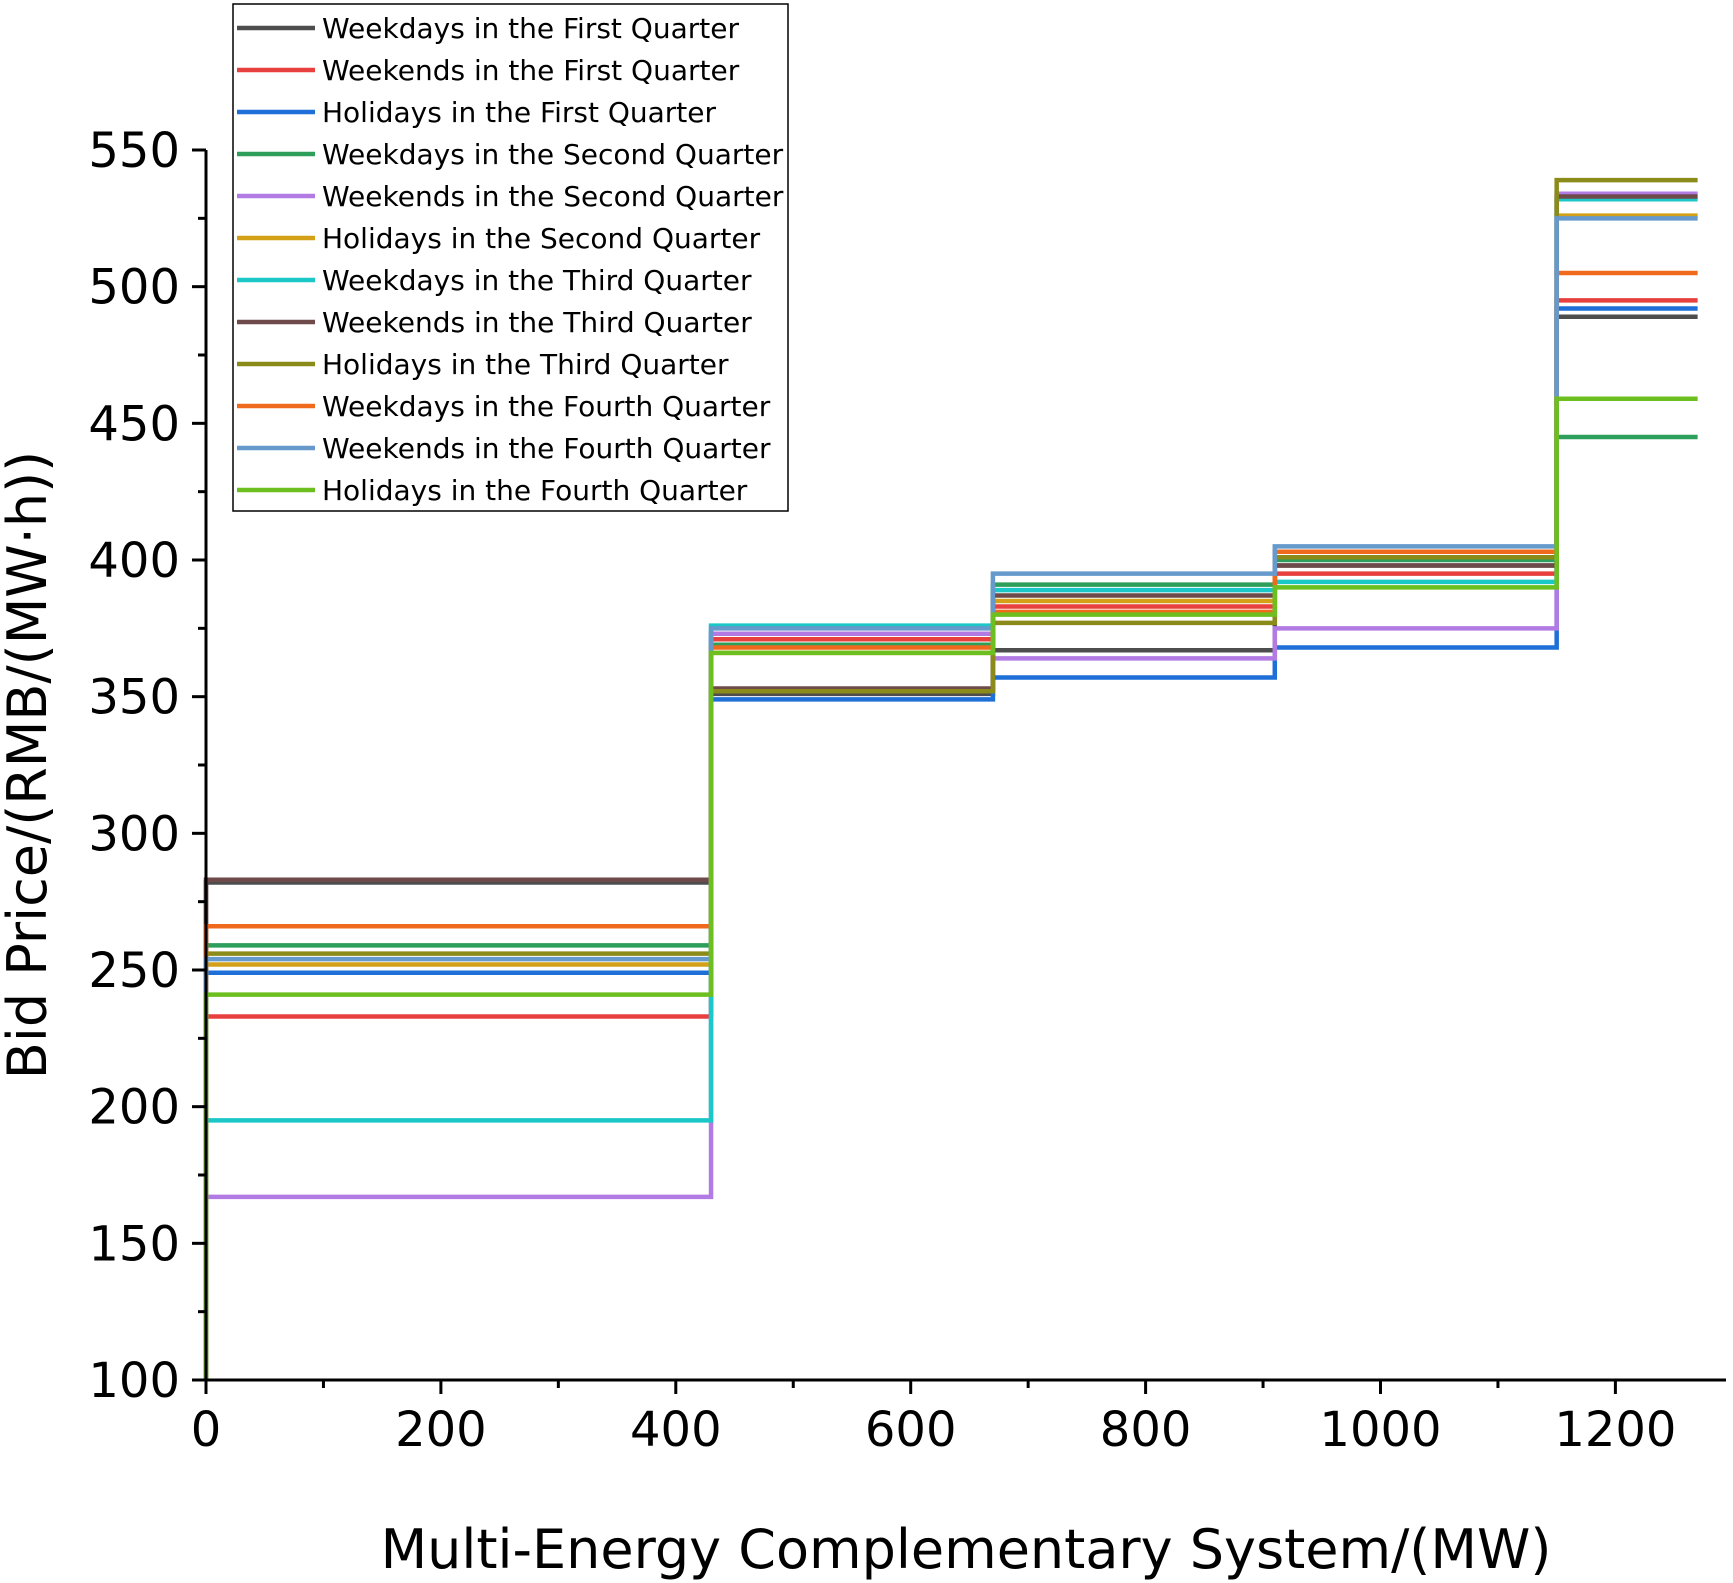 The height and width of the screenshot is (1583, 1733). I want to click on y-tick-label: 150, so click(134, 1244).